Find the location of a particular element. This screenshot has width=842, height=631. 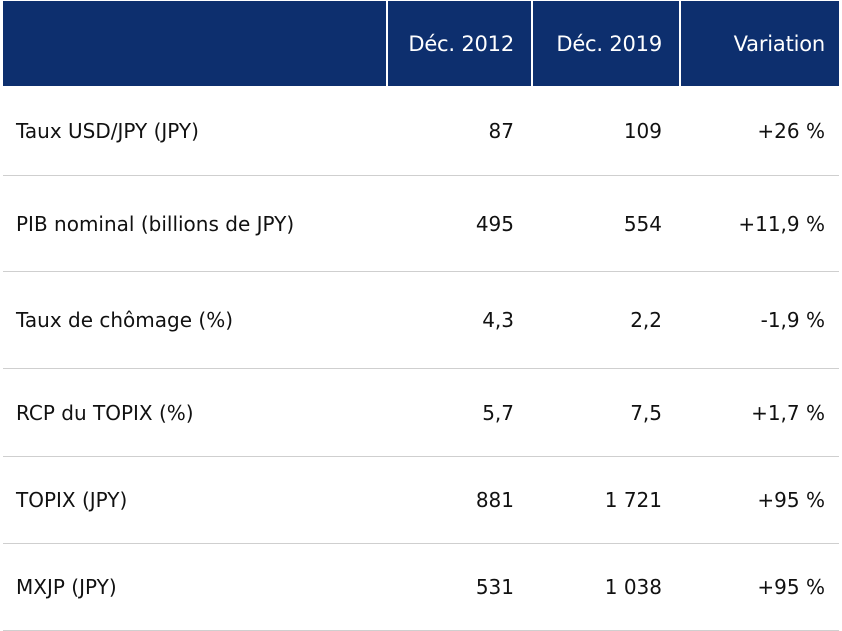

row-label: PIB nominal (billions de JPY) is located at coordinates (155, 223).